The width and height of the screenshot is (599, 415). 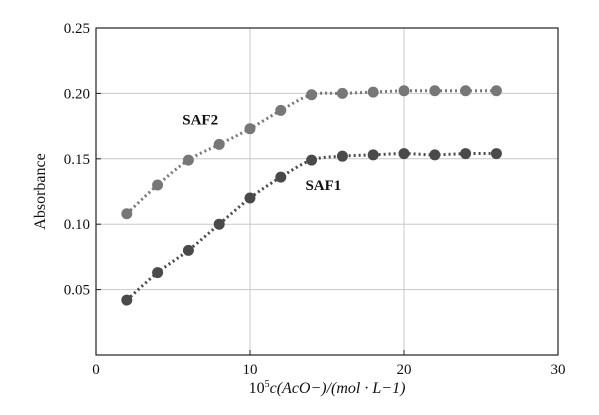 I want to click on x-tick-label: 30, so click(x=558, y=370).